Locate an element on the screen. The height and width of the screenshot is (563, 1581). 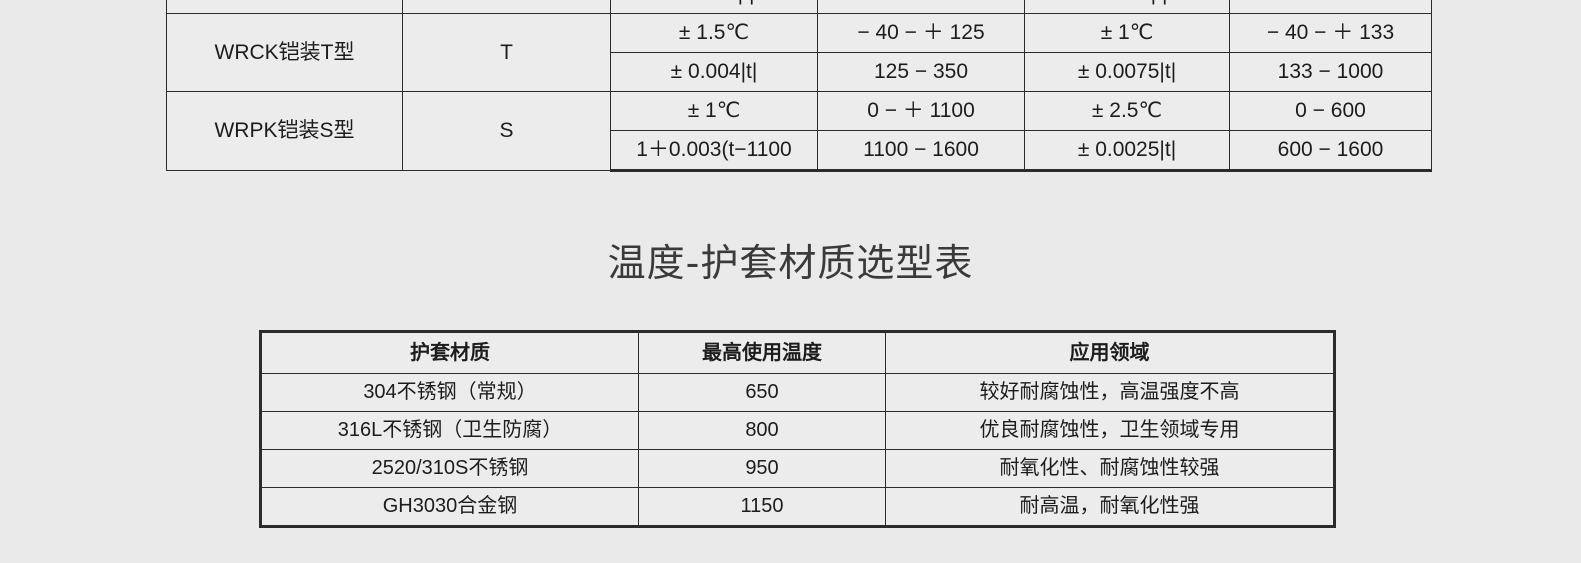
cell-max-temp: 1150 is located at coordinates (762, 507).